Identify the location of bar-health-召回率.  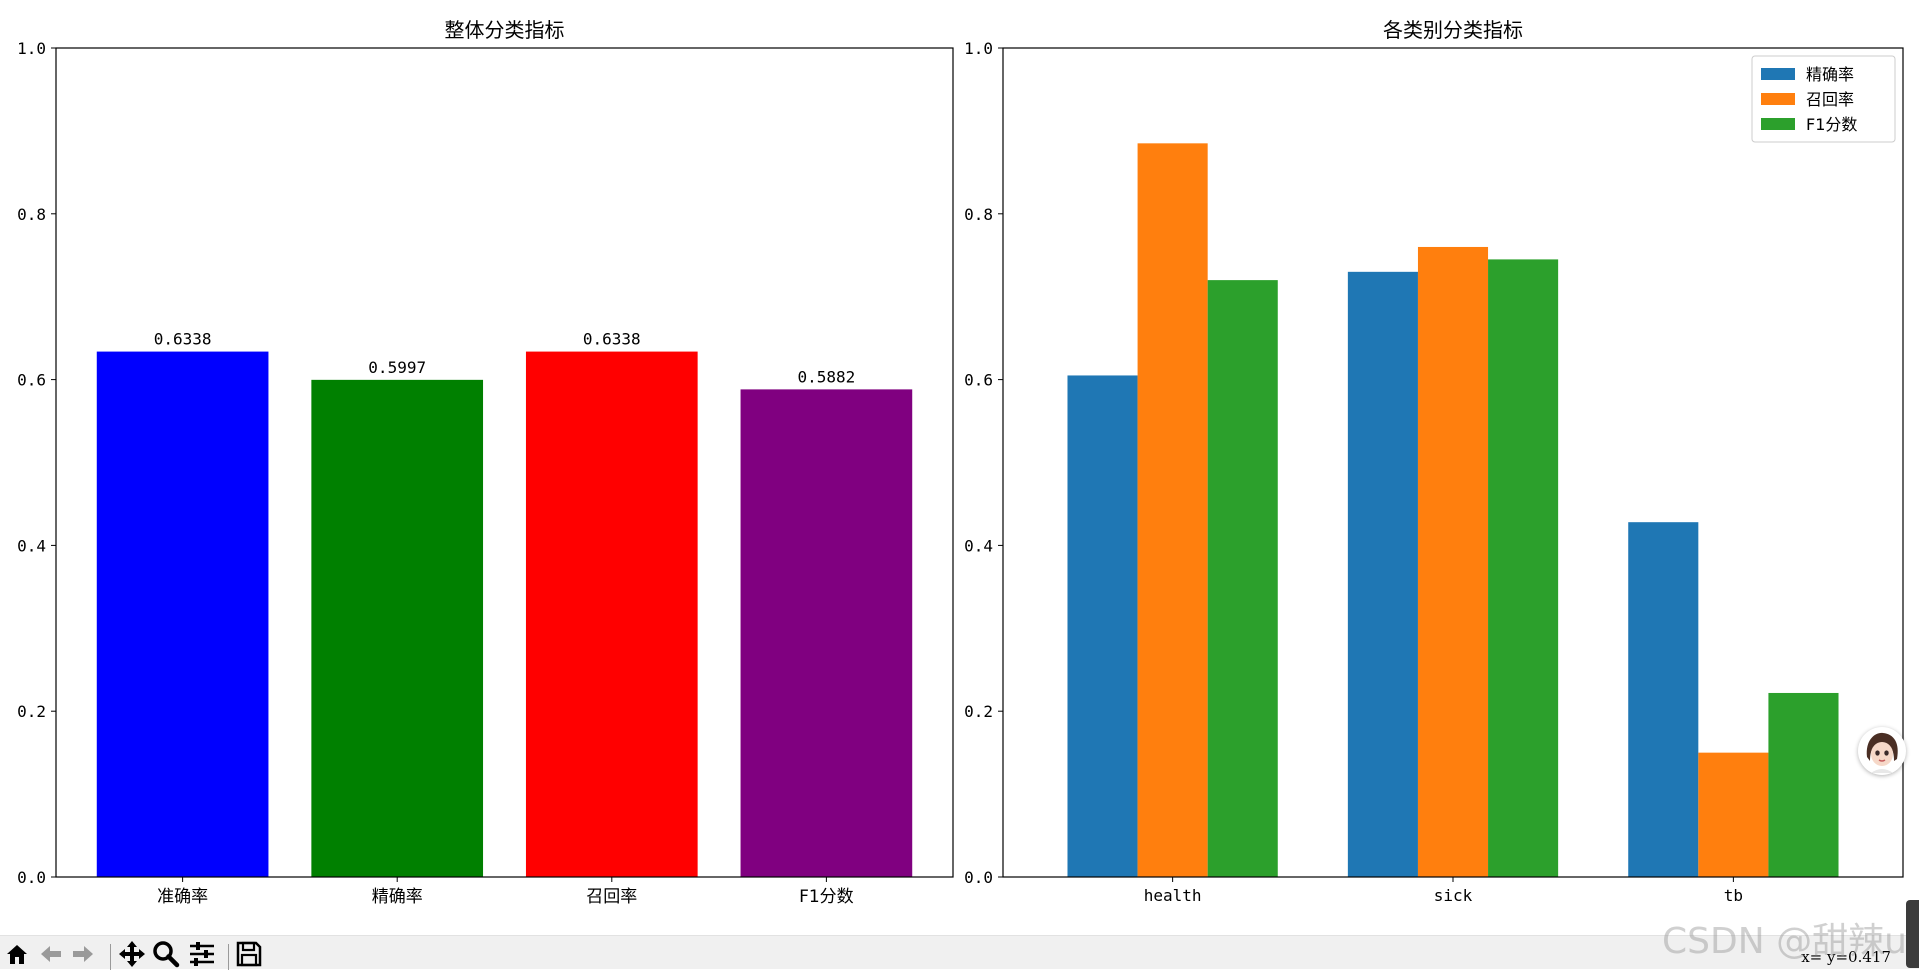
(1172, 510).